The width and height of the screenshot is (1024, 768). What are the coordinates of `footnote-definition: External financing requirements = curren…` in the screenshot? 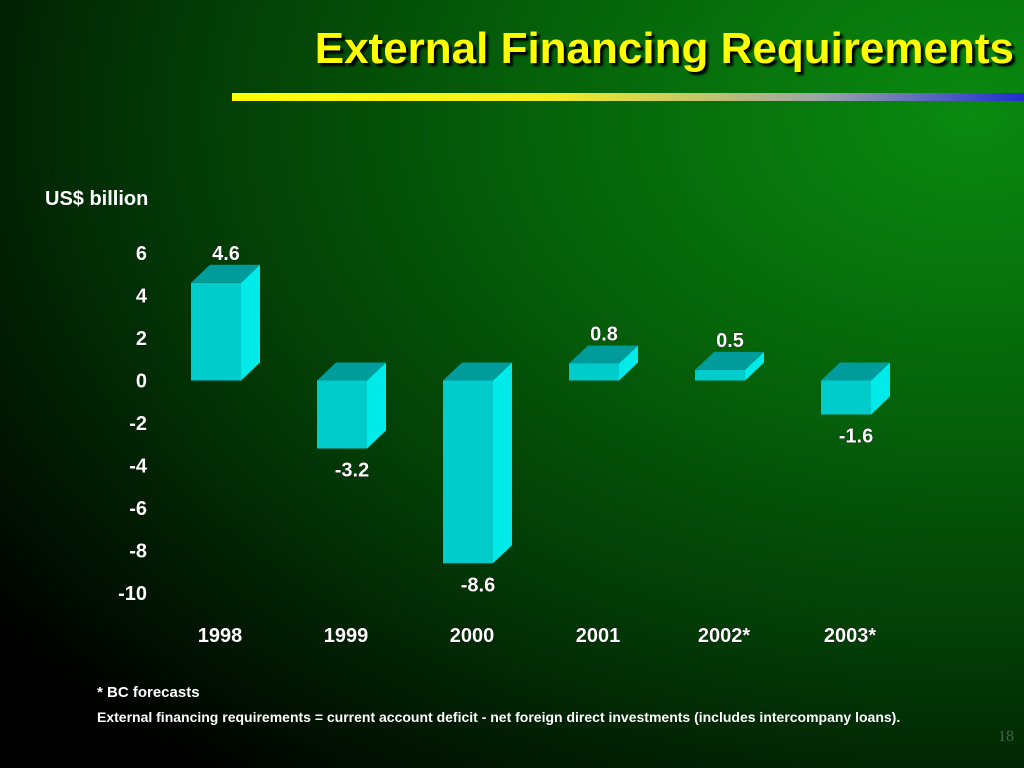 It's located at (499, 717).